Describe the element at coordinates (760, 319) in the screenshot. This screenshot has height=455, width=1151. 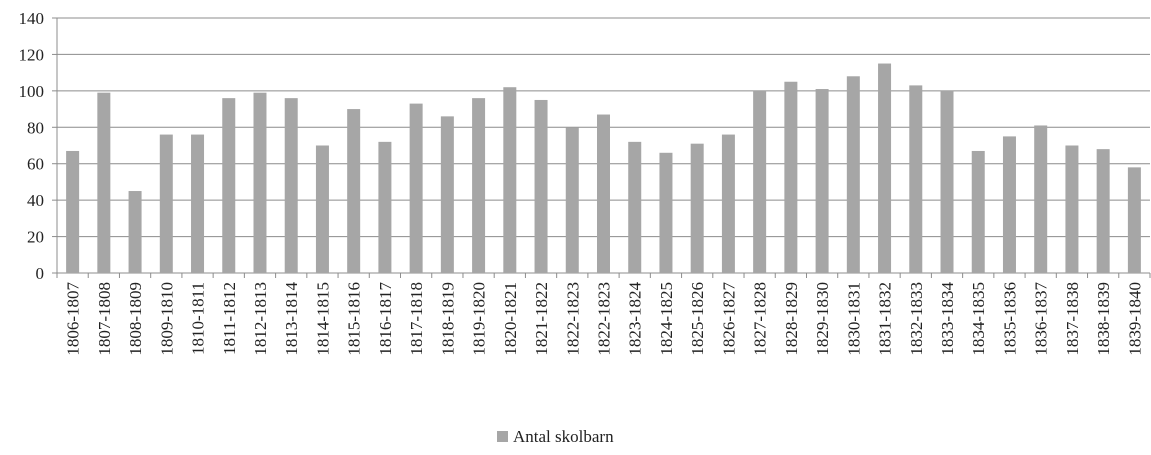
I see `x-tick-label: 1827-1828` at that location.